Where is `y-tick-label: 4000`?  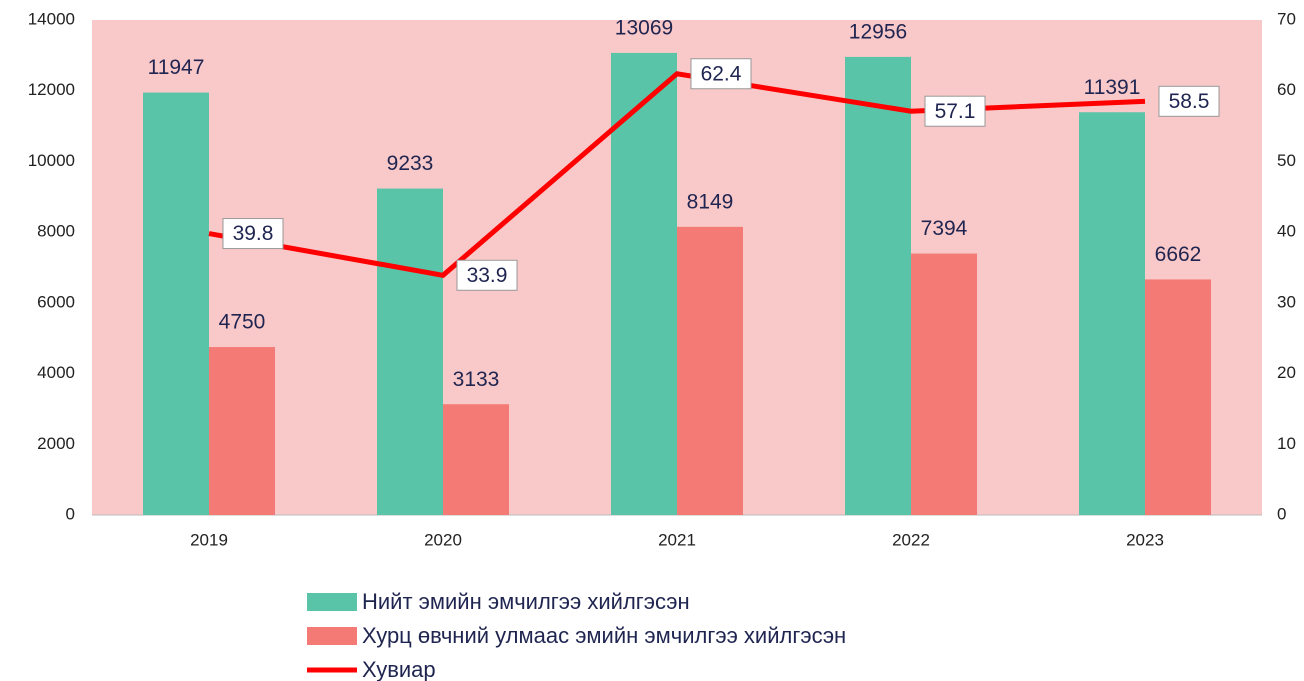
y-tick-label: 4000 is located at coordinates (56, 372).